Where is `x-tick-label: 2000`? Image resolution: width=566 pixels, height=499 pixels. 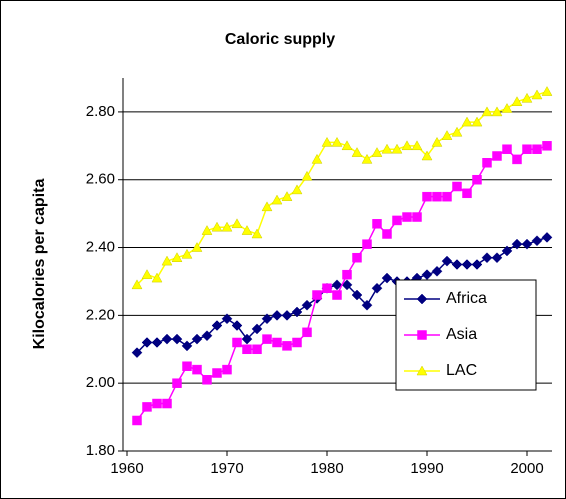 x-tick-label: 2000 is located at coordinates (526, 468).